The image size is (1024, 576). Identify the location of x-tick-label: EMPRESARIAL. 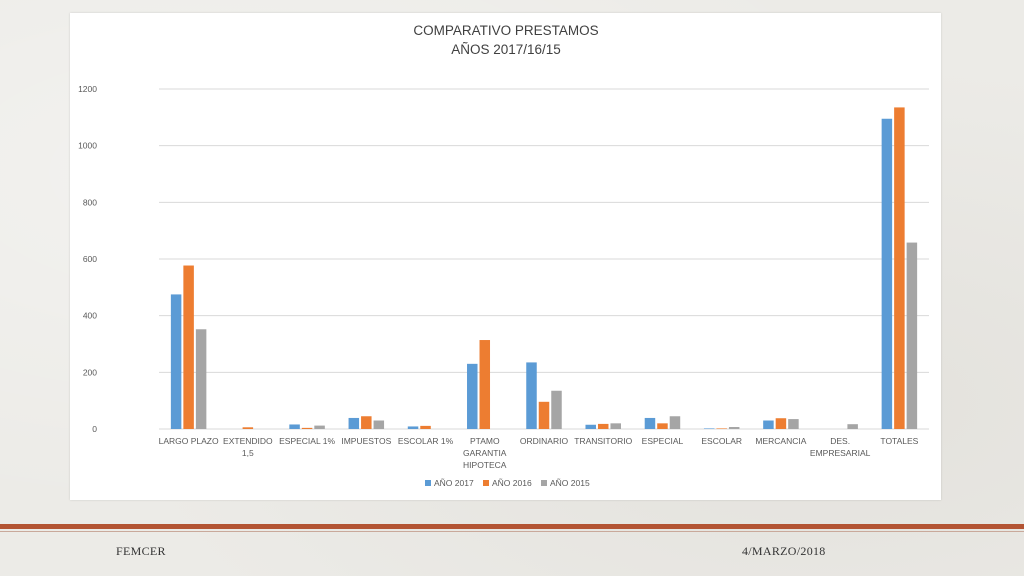
(840, 453).